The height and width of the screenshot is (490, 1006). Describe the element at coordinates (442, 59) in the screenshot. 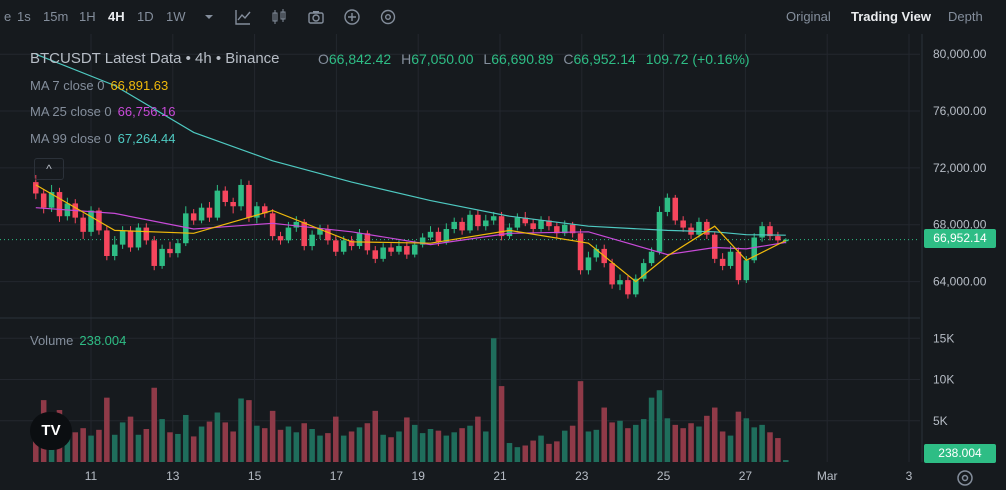

I see `high-value: 67,050.00` at that location.